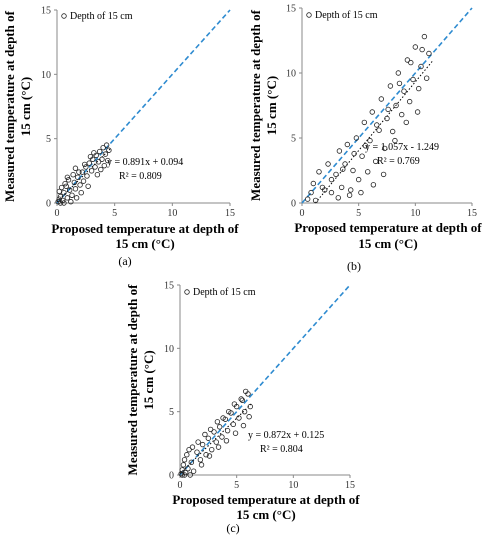 The image size is (494, 550). I want to click on panel-2-x-tick-label: 5, so click(358, 213).